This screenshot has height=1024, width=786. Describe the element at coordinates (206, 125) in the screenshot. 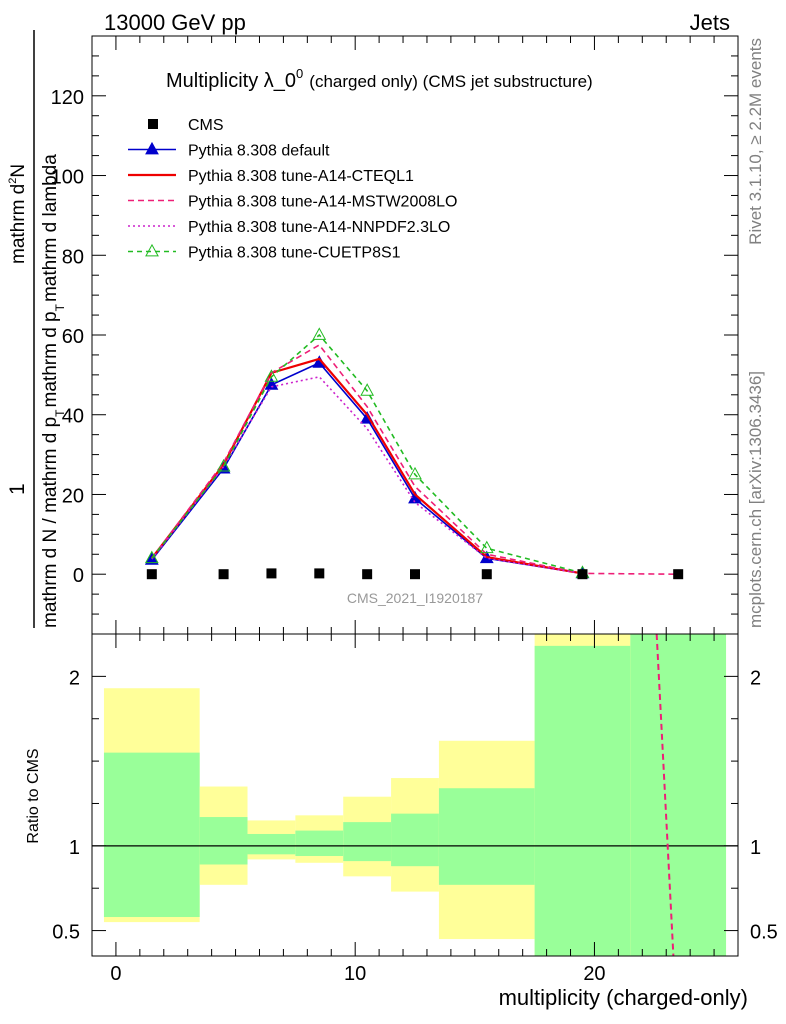

I see `legend-cms-label: CMS` at that location.